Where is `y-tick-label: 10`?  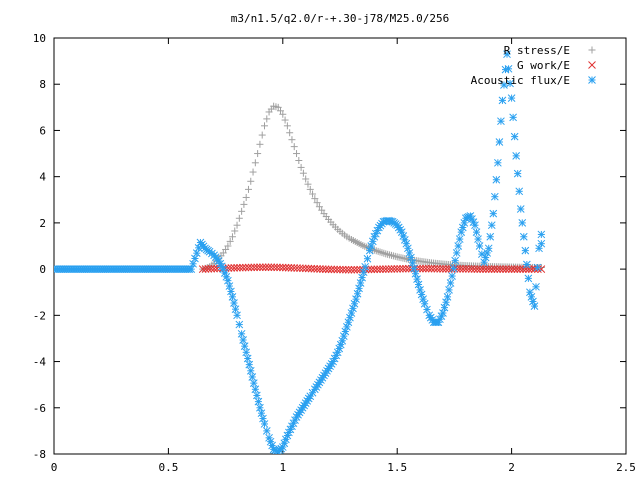 y-tick-label: 10 is located at coordinates (39, 38).